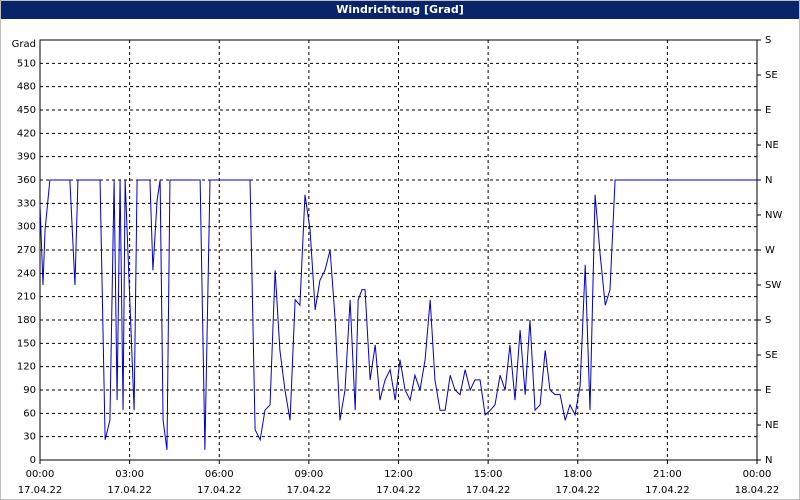  I want to click on y-tick-label: 90, so click(29, 390).